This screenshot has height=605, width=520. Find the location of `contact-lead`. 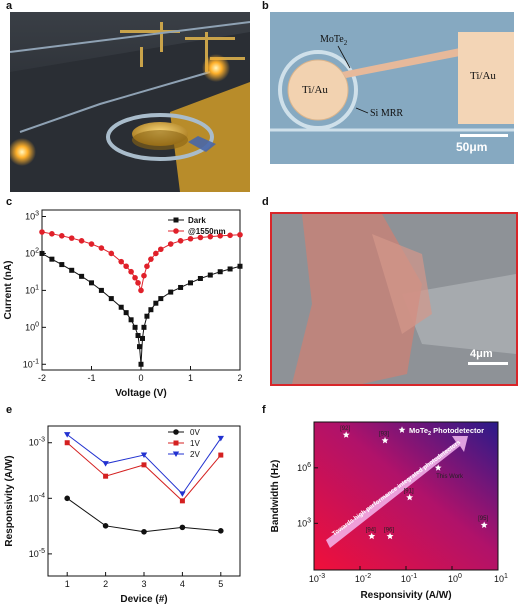

contact-lead is located at coordinates (401, 63).